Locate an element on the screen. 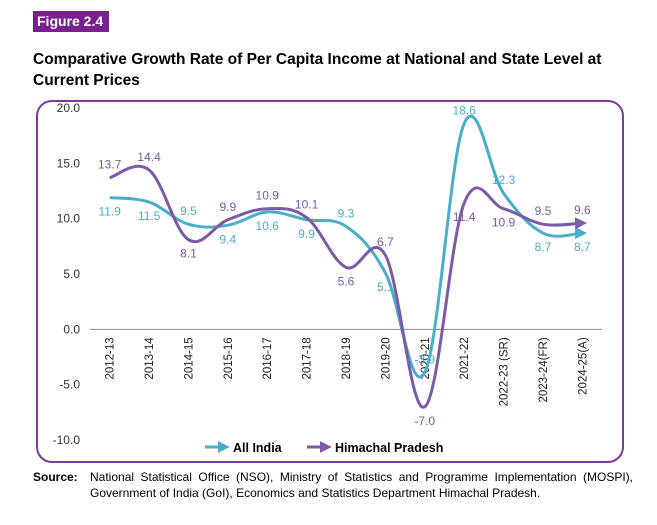 The image size is (657, 525). figure-label: Figure 2.4 is located at coordinates (71, 21).